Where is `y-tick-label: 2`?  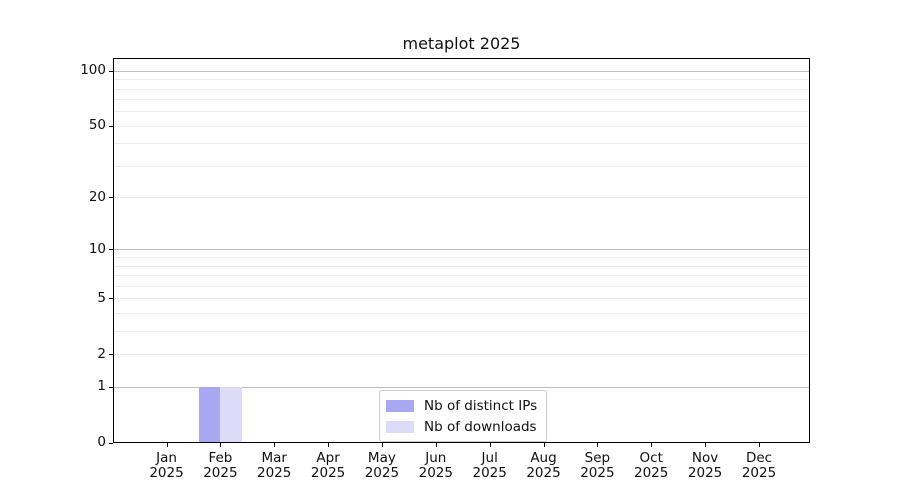 y-tick-label: 2 is located at coordinates (101, 353).